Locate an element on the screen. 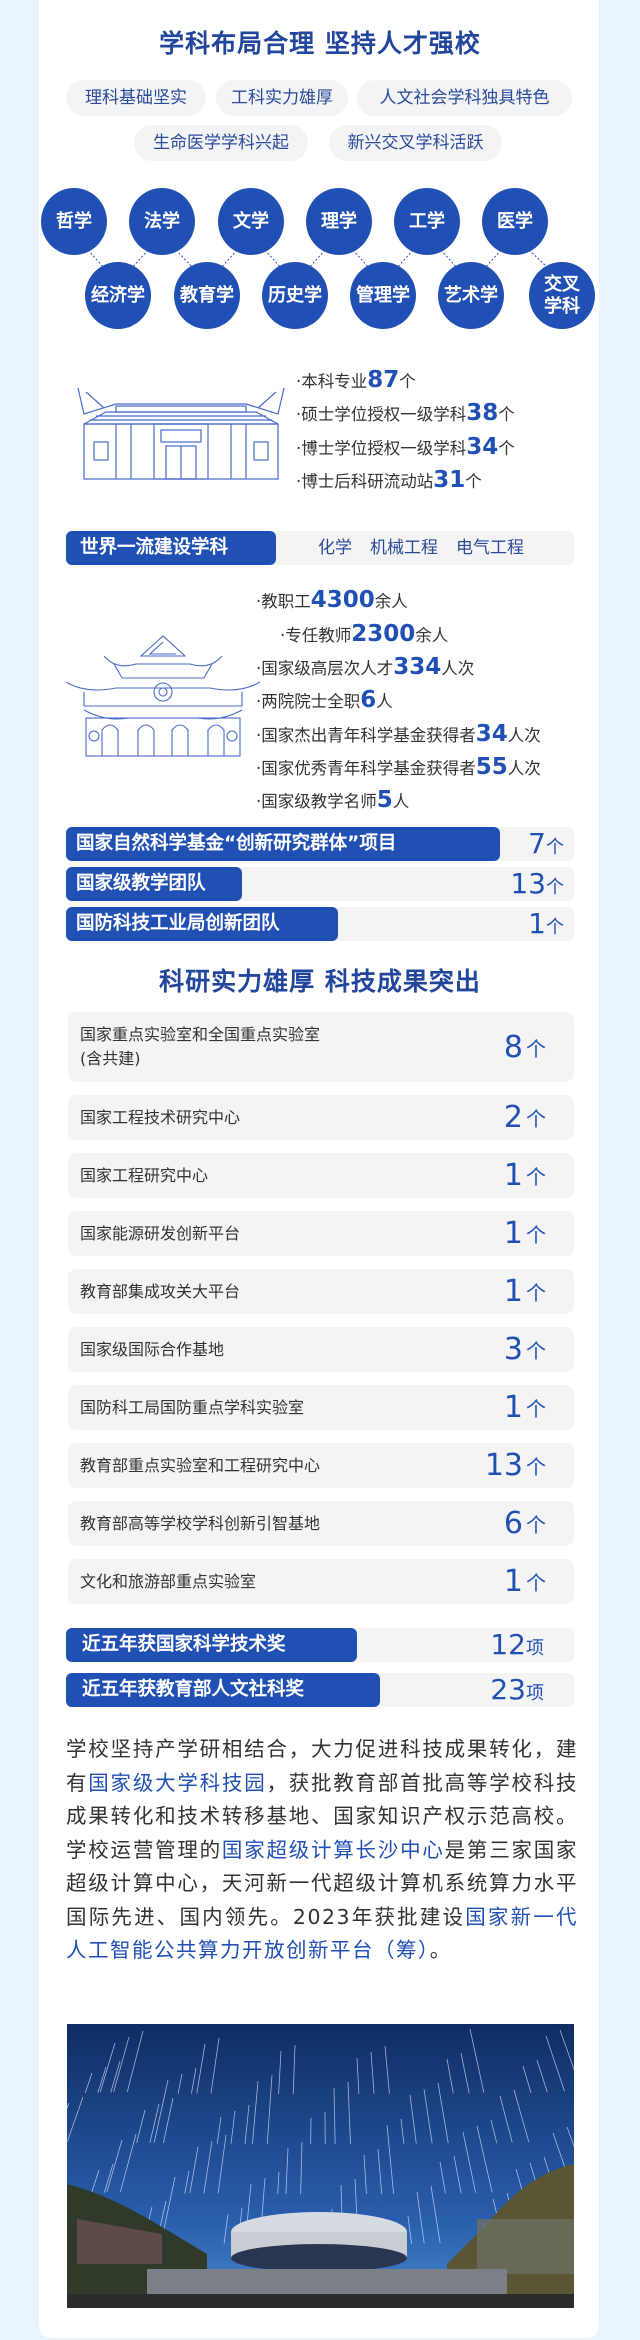 Image resolution: width=640 pixels, height=2340 pixels. platform-label: 国家能源研发创新平台 is located at coordinates (160, 1233).